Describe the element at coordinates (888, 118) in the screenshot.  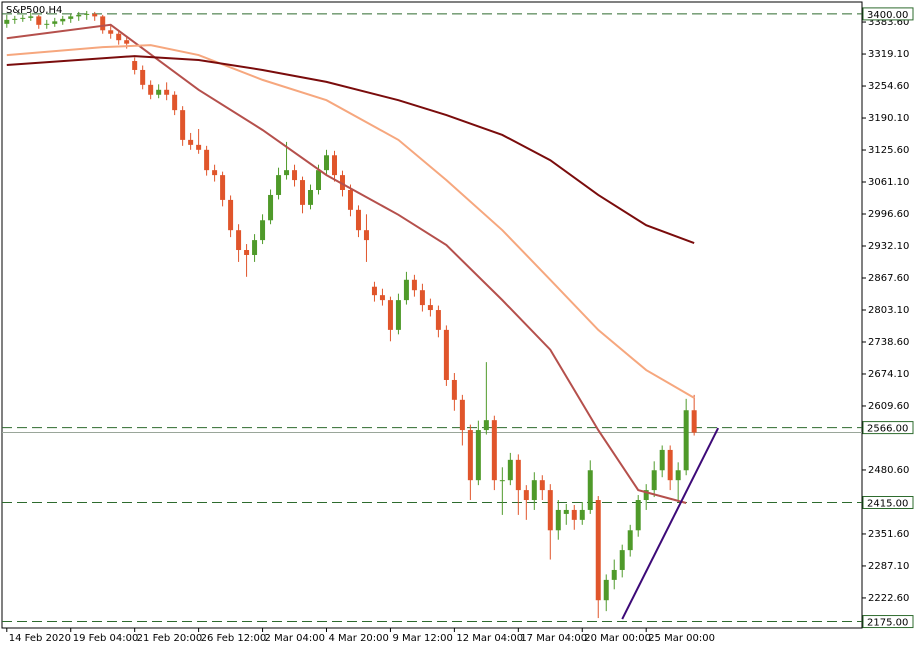
I see `y-tick-label: 3190.10` at that location.